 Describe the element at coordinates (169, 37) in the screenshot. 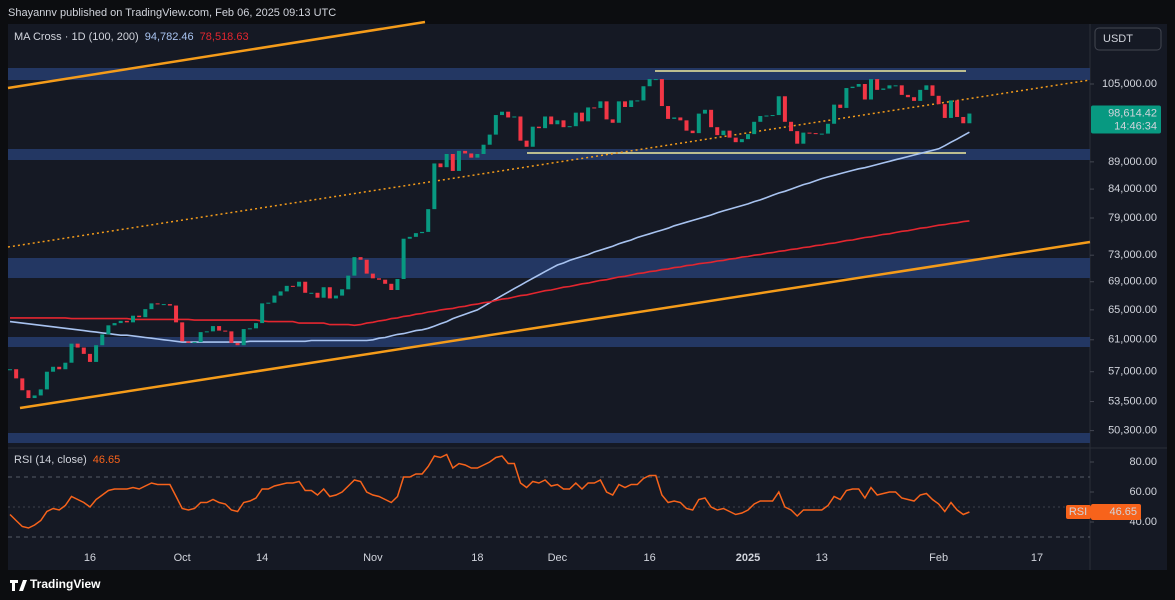

I see `legend-value: 94,782.46` at that location.